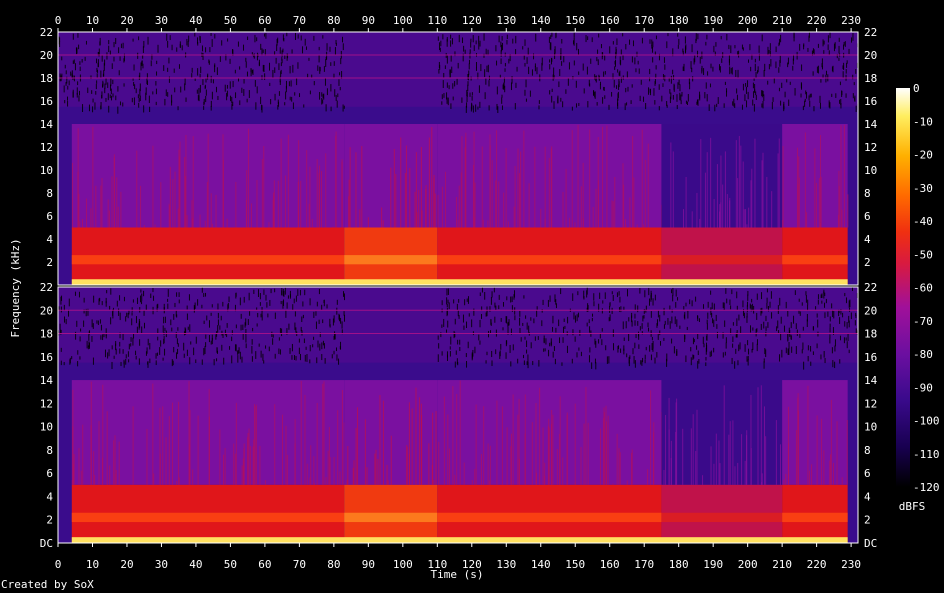 The width and height of the screenshot is (944, 593). What do you see at coordinates (923, 121) in the screenshot?
I see `colorbar-tick-label: -10` at bounding box center [923, 121].